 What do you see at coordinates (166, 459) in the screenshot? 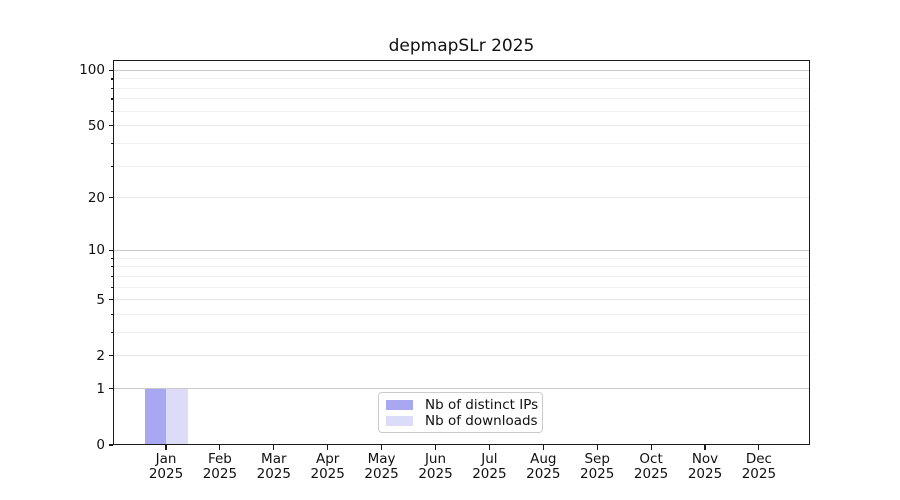
I see `x-tick-month: Jan` at bounding box center [166, 459].